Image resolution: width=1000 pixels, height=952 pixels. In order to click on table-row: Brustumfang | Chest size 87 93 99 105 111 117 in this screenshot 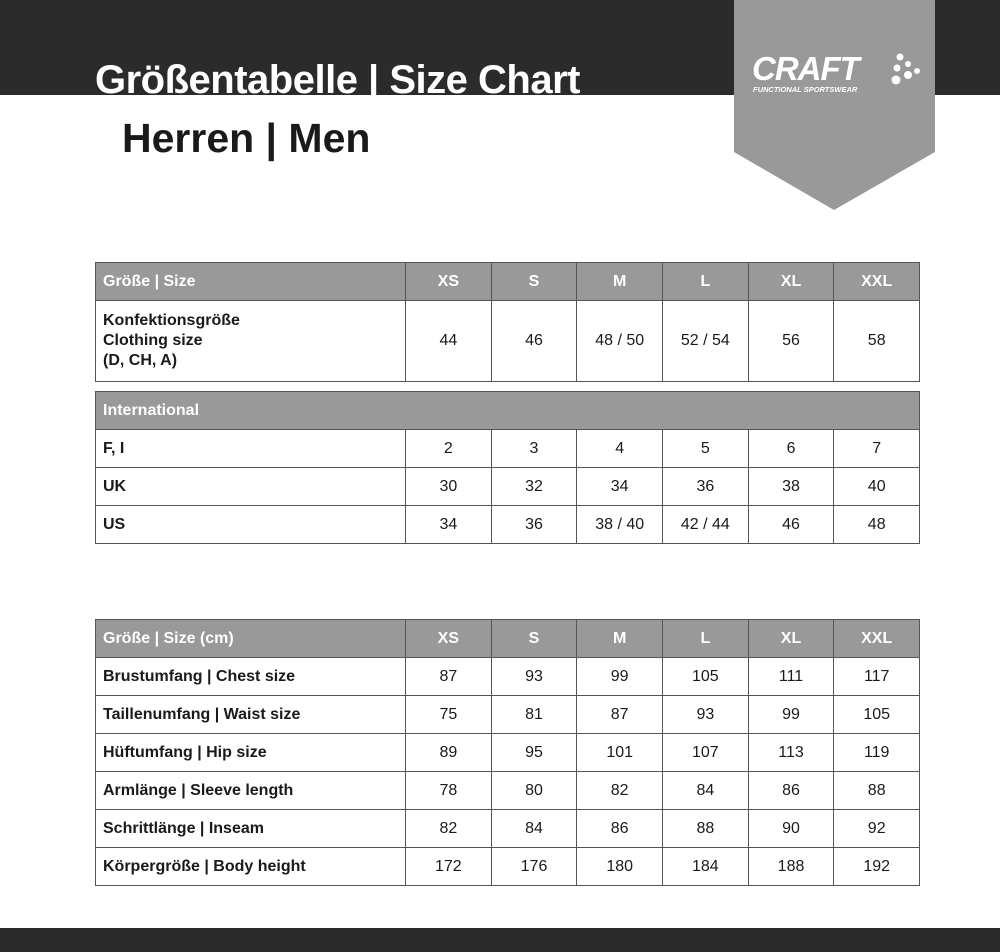, I will do `click(507, 676)`.